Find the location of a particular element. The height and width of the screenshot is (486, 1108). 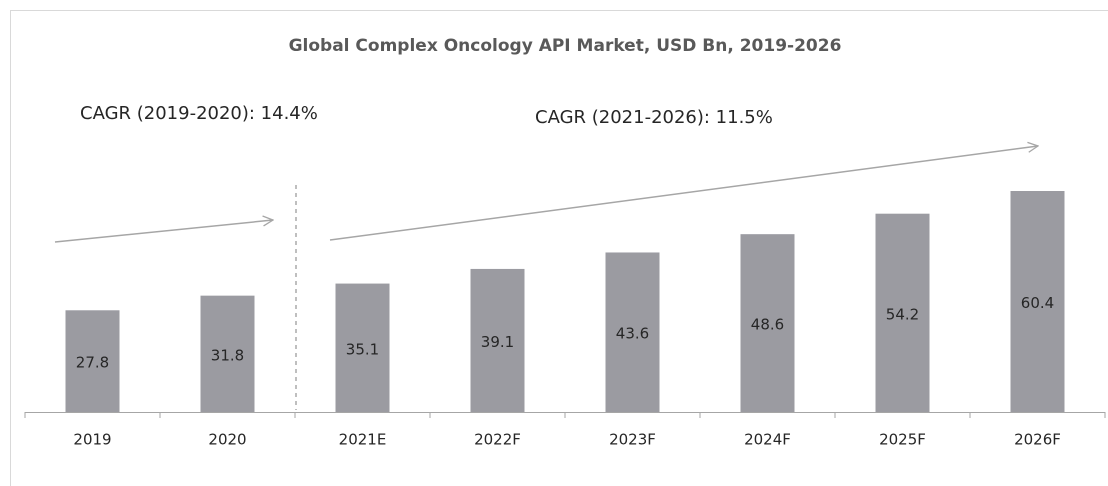

value-label: 31.8 is located at coordinates (227, 355).